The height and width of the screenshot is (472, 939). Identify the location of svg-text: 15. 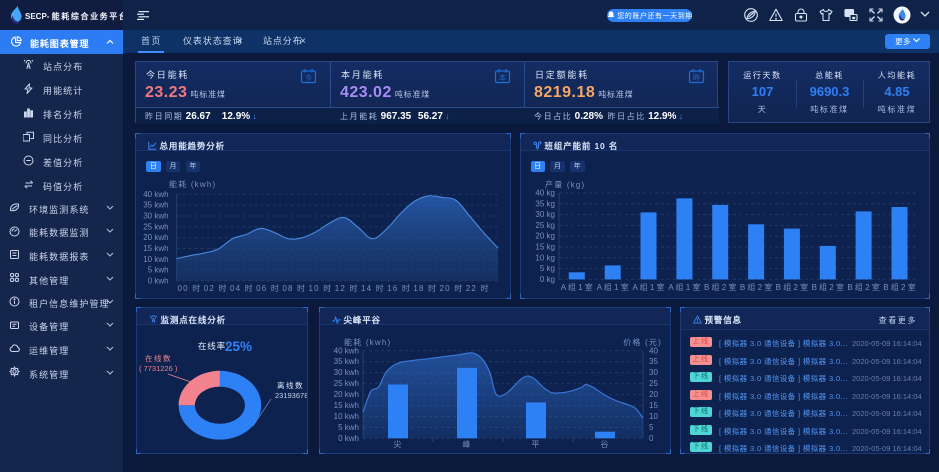
(653, 405).